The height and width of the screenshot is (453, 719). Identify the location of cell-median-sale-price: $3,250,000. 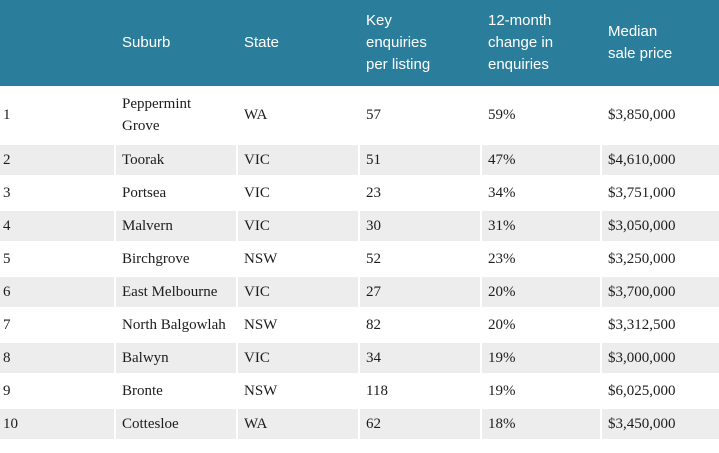
(642, 258).